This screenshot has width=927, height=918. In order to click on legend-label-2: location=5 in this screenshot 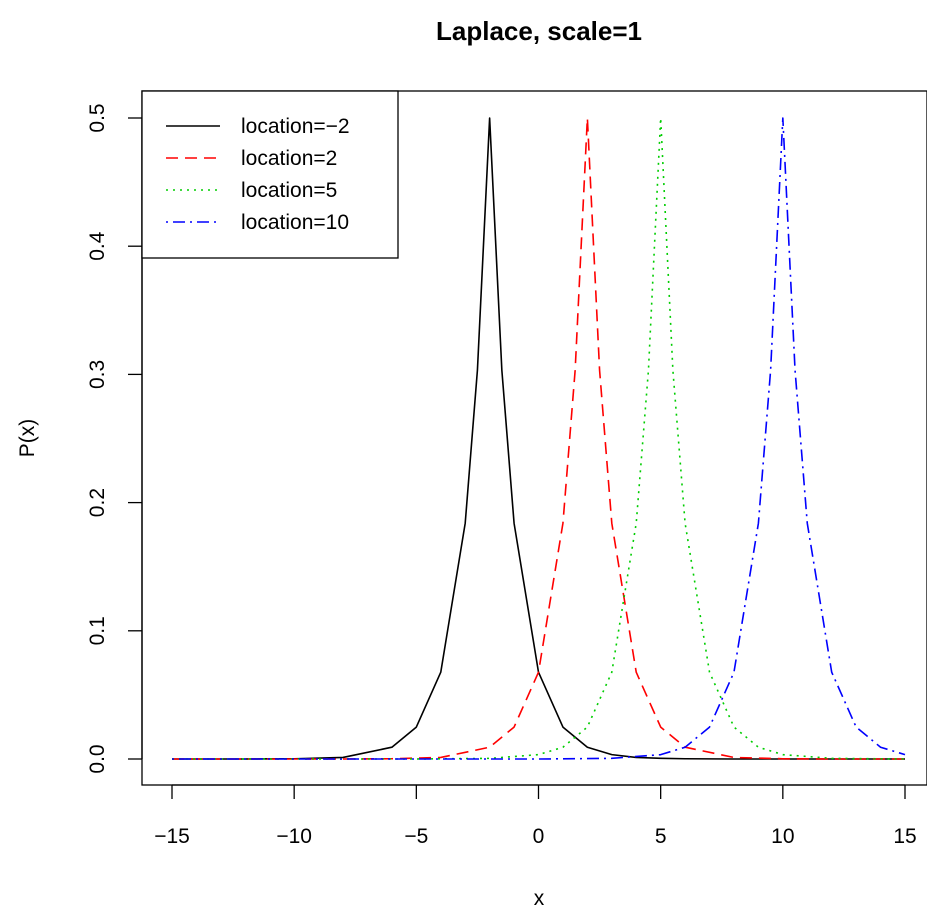, I will do `click(289, 190)`.